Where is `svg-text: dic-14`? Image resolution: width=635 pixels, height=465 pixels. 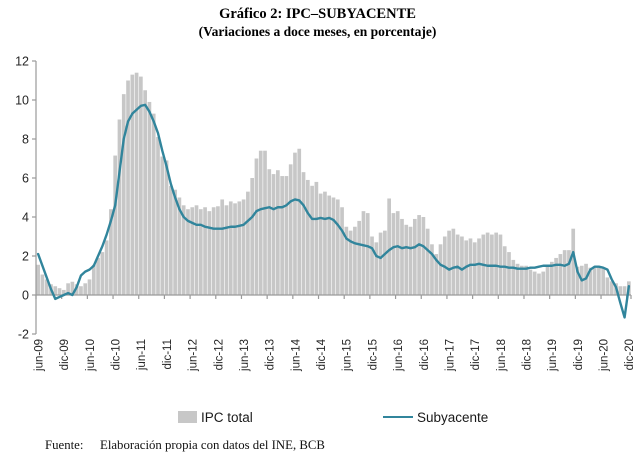 svg-text: dic-14 is located at coordinates (322, 354).